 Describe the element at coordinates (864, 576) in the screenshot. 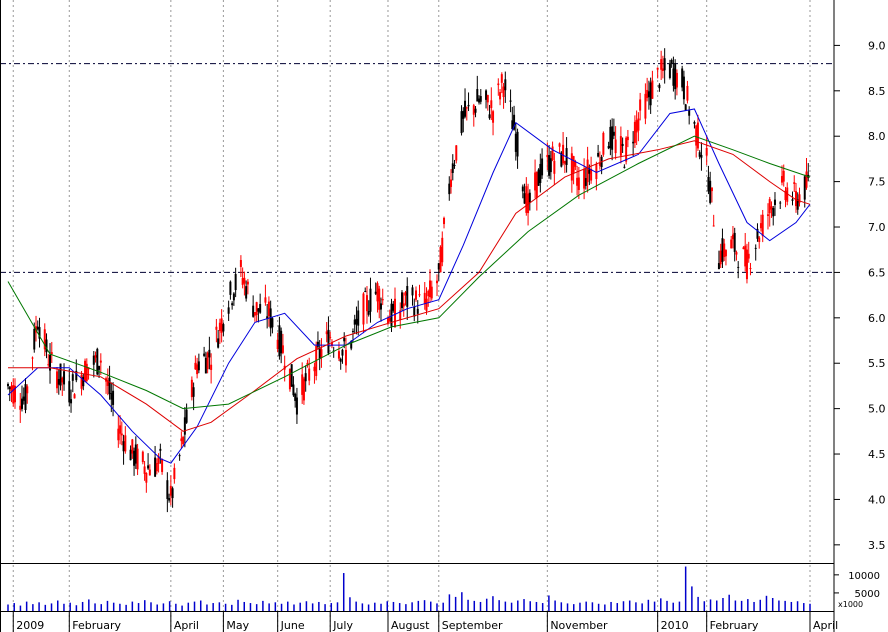

I see `volume-tick-label: 10000` at that location.